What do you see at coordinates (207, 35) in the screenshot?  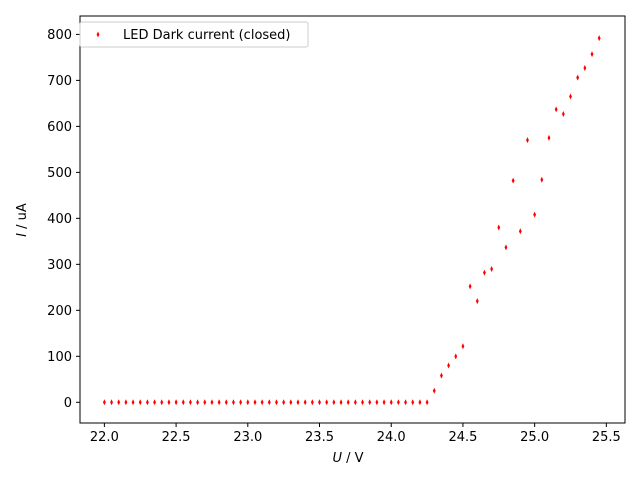 I see `legend-label: LED Dark current (closed)` at bounding box center [207, 35].